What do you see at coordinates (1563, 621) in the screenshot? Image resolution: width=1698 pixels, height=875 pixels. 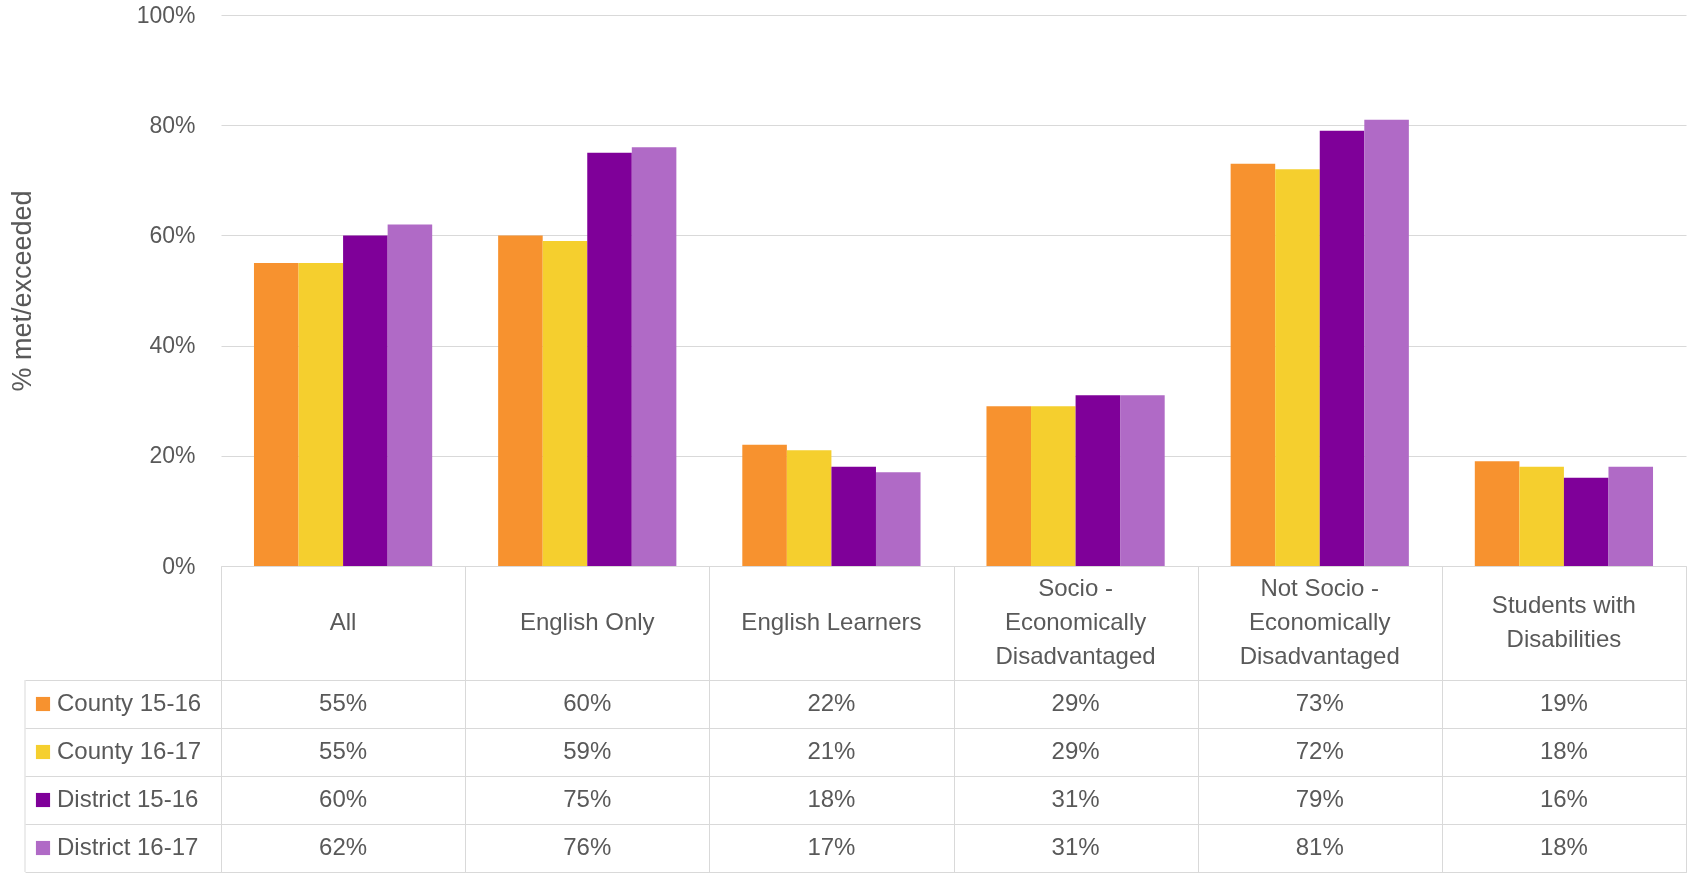 I see `x-tick-label: Students with Disabilities` at bounding box center [1563, 621].